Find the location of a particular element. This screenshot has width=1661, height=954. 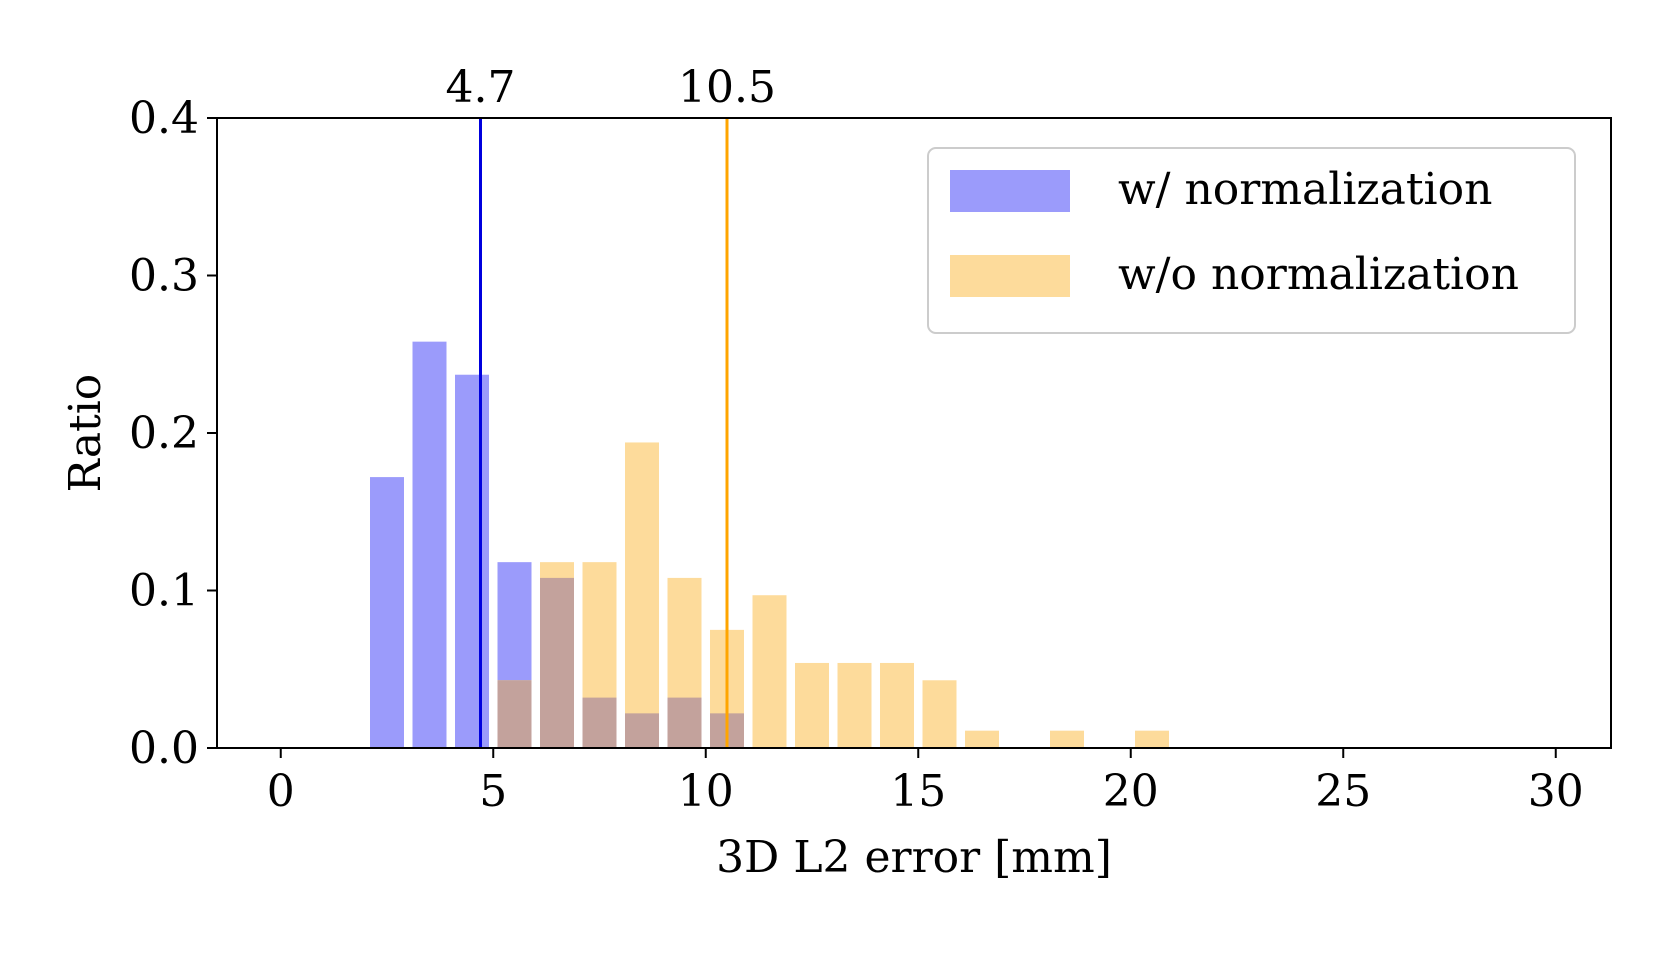

x-axis-ticks: 0 5 10 15 20 25 30 is located at coordinates (925, 782).